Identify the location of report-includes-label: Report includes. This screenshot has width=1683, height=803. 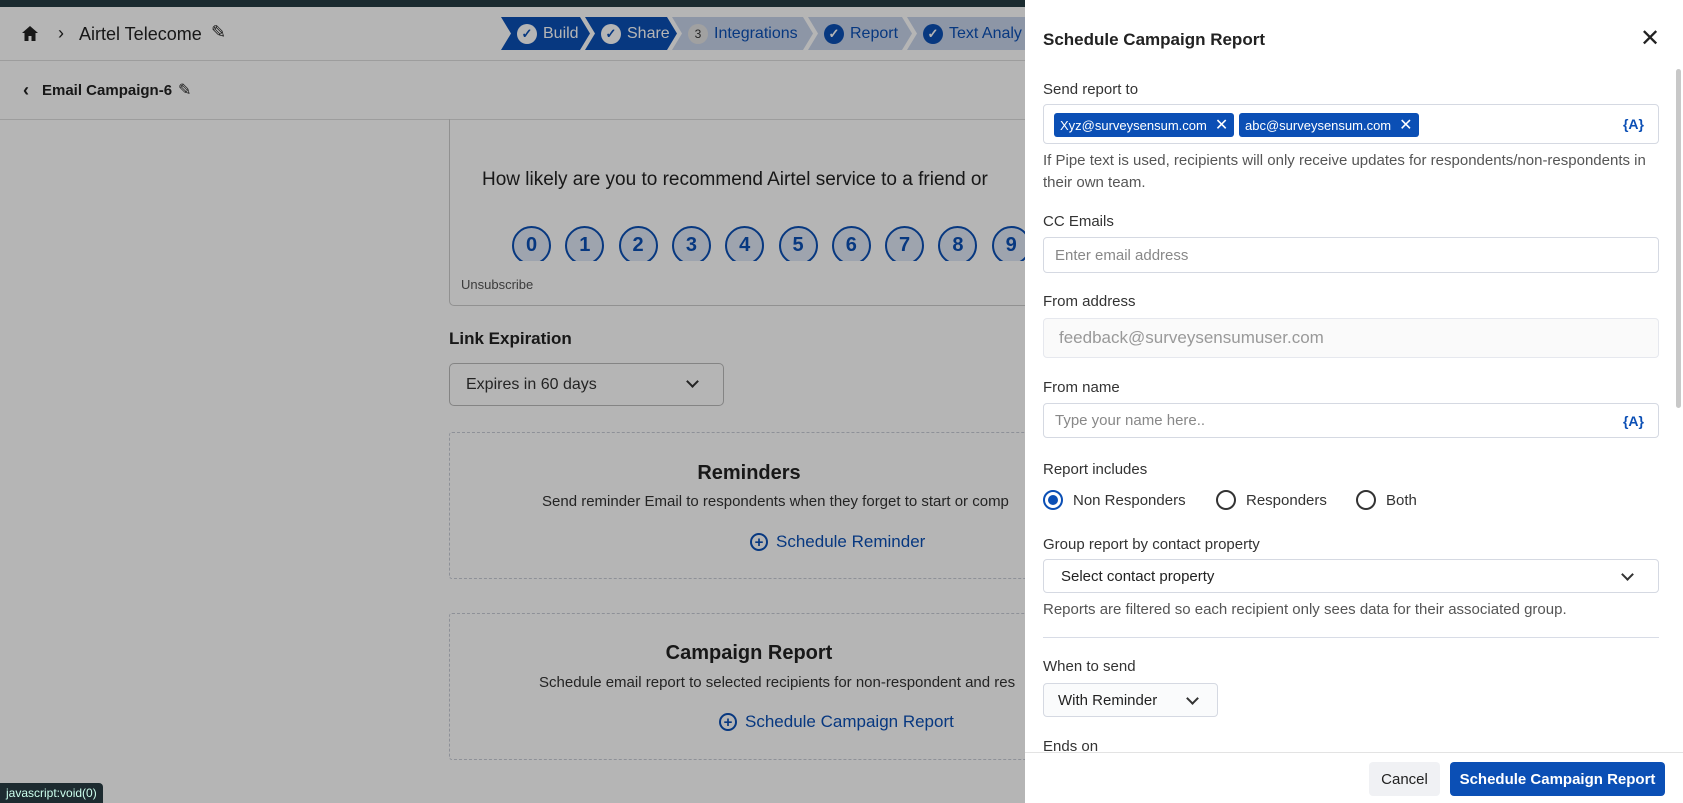
(1095, 469).